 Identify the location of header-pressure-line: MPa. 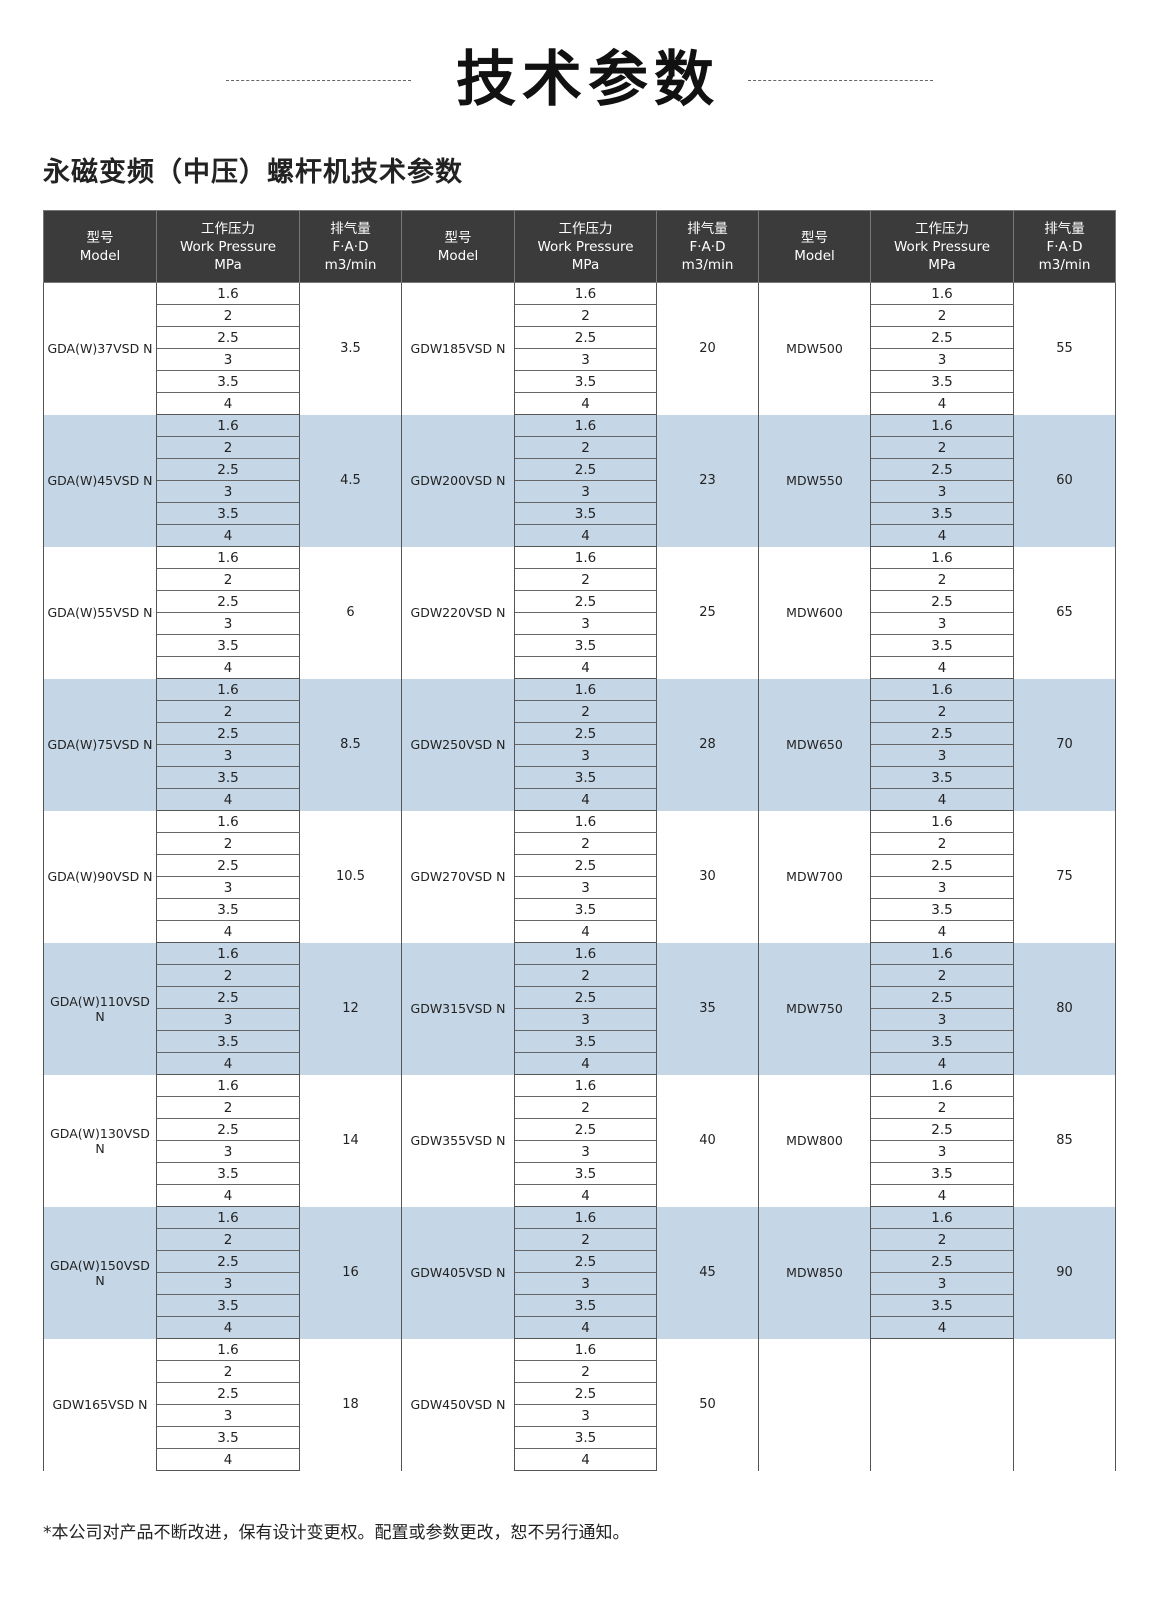
(585, 264).